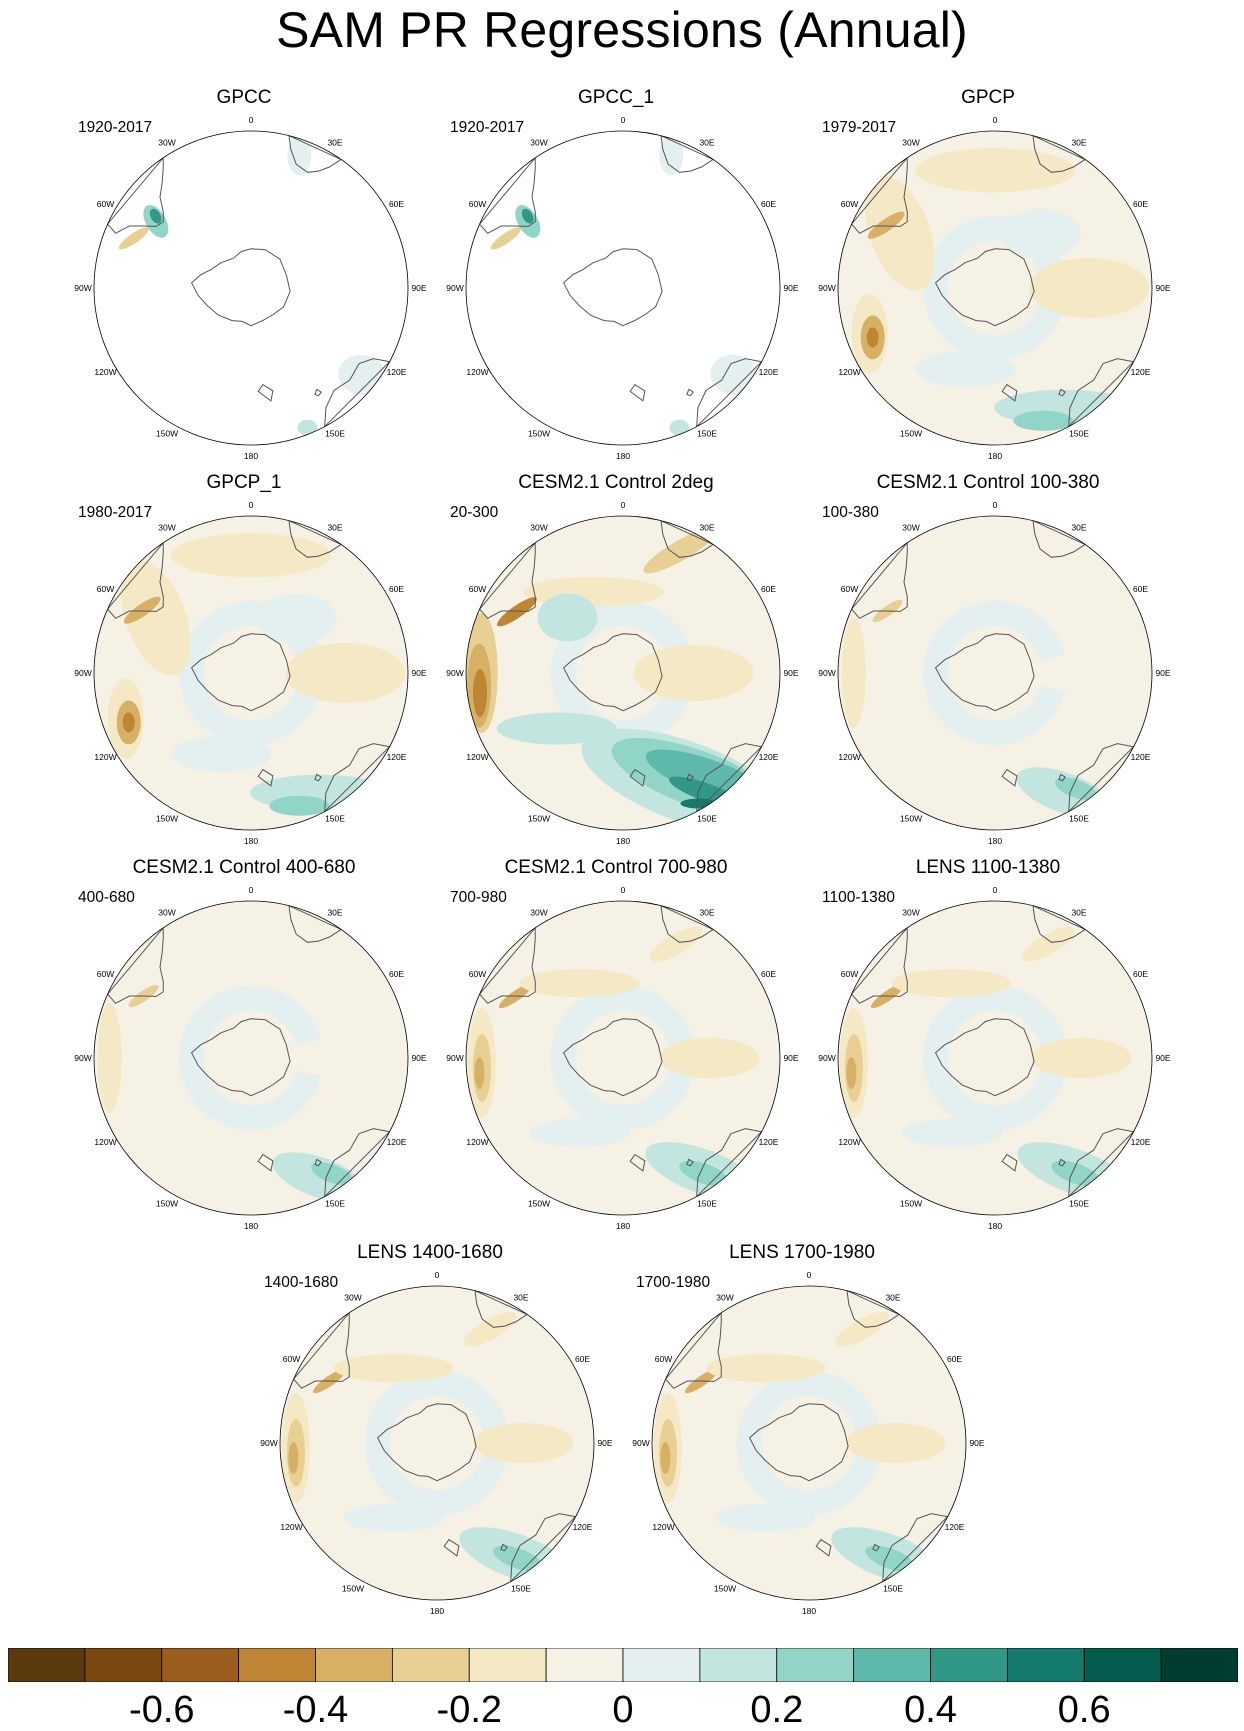  Describe the element at coordinates (850, 512) in the screenshot. I see `panel-period: 100-380` at that location.